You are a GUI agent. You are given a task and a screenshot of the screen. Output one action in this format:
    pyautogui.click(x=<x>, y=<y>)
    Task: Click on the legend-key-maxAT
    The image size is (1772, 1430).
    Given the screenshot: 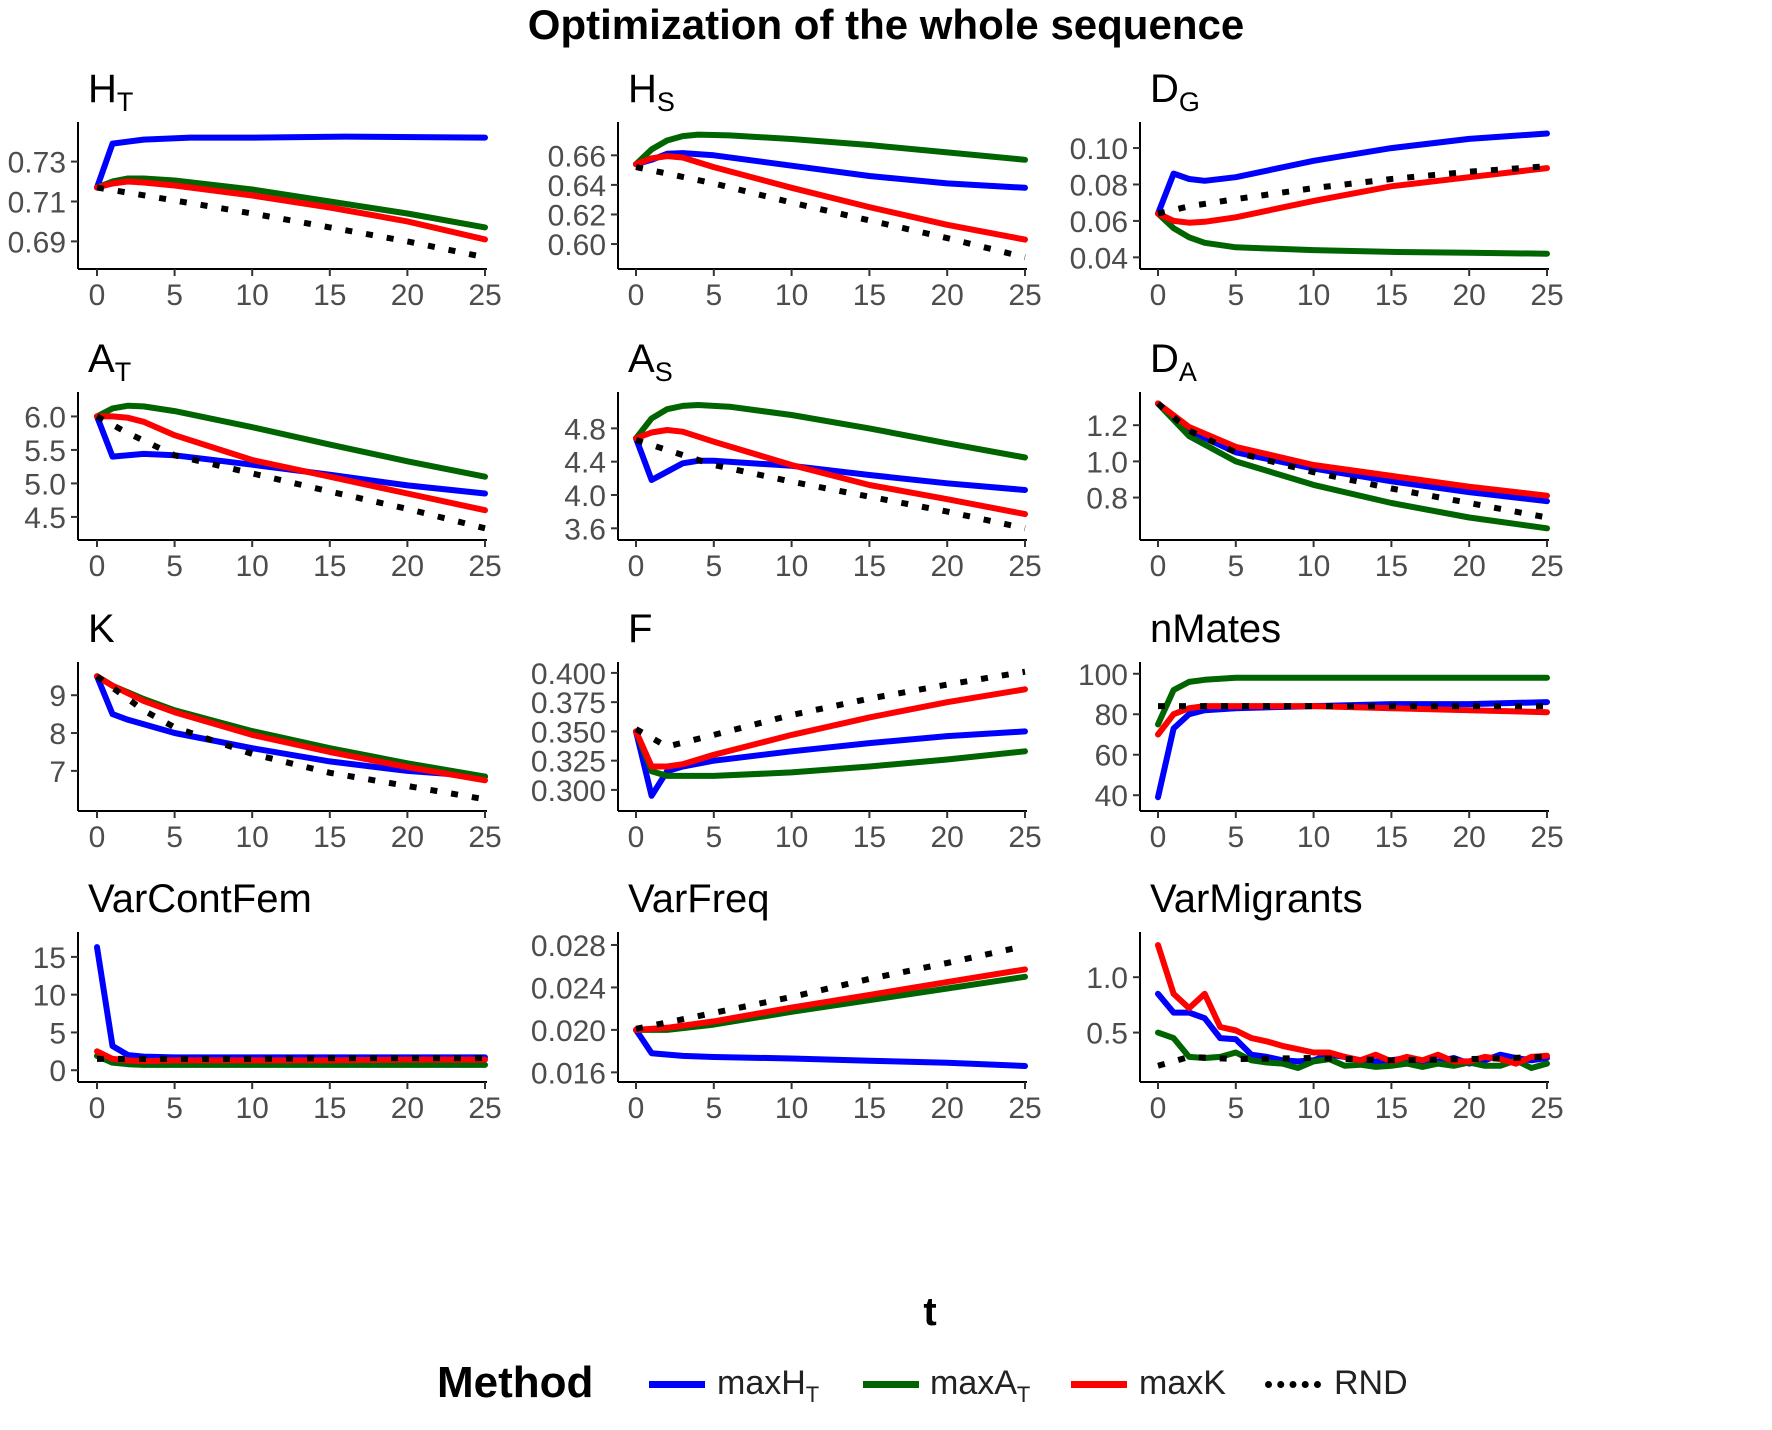 What is the action you would take?
    pyautogui.click(x=891, y=1384)
    